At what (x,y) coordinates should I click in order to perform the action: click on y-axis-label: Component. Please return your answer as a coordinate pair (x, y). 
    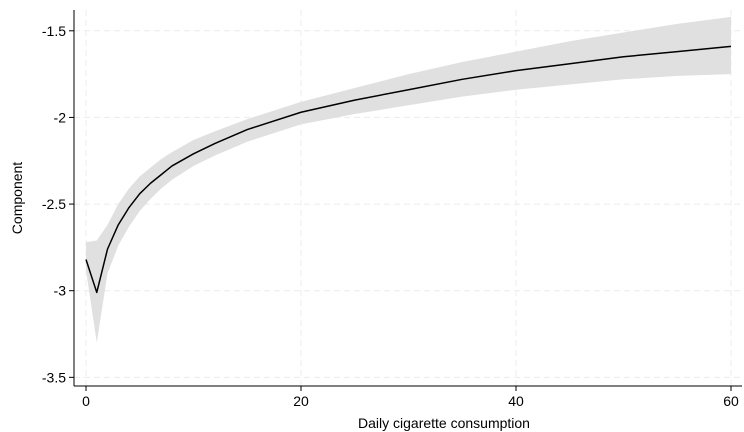
    Looking at the image, I should click on (17, 198).